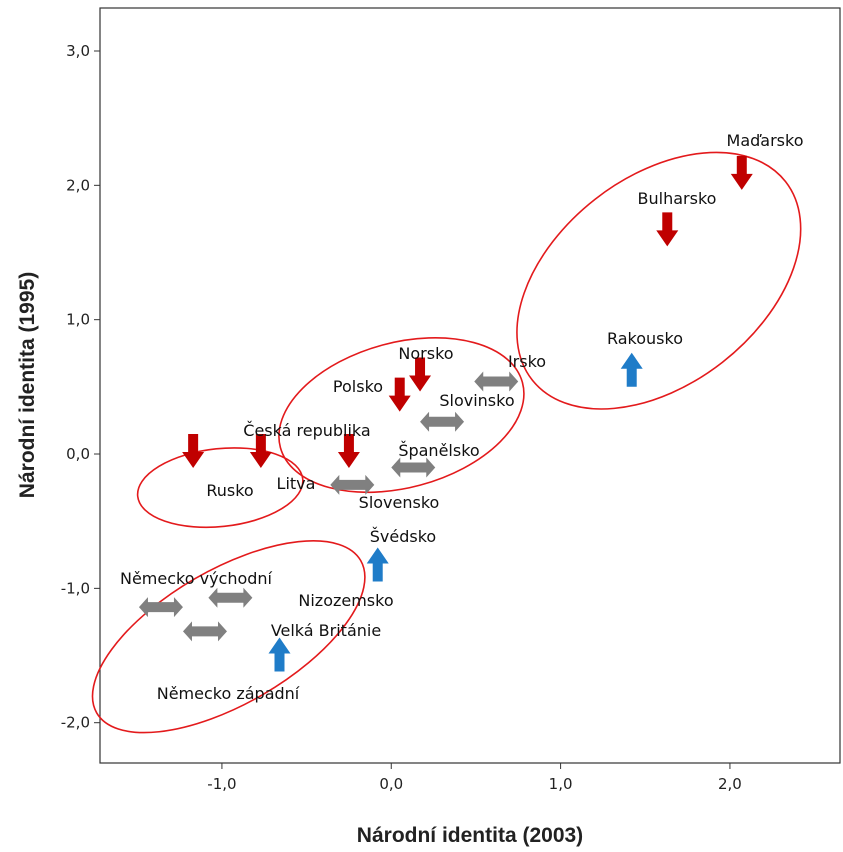 The image size is (843, 852). I want to click on double-arrow-marker-slovensko, so click(352, 484).